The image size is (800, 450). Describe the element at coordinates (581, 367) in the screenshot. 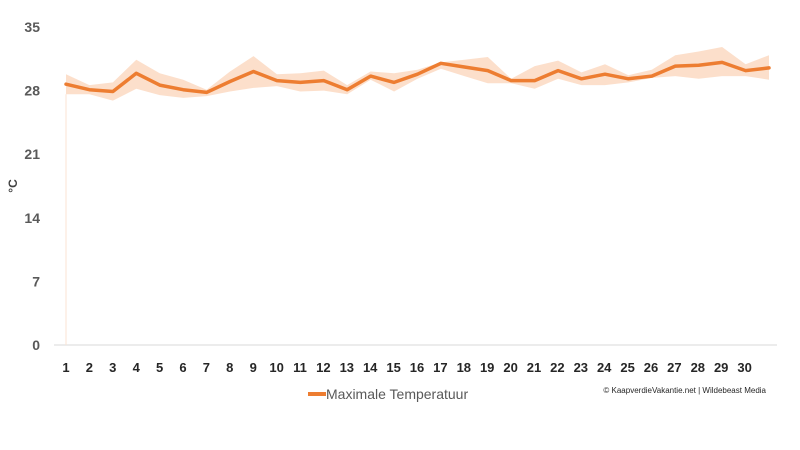

I see `x-tick-label: 23` at that location.